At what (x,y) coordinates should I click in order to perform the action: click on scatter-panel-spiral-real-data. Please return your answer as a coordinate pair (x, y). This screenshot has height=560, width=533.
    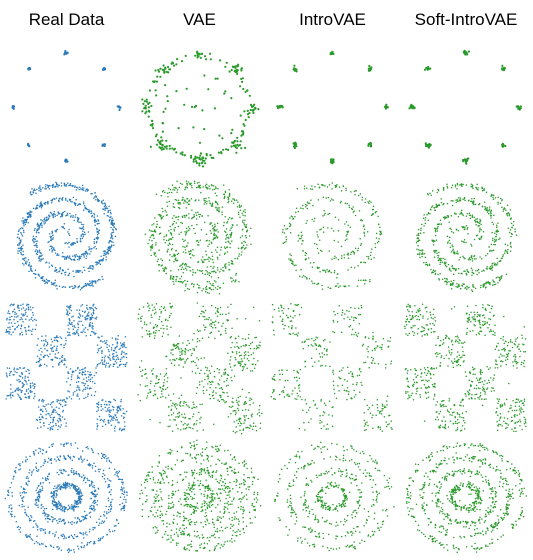
    Looking at the image, I should click on (66, 236).